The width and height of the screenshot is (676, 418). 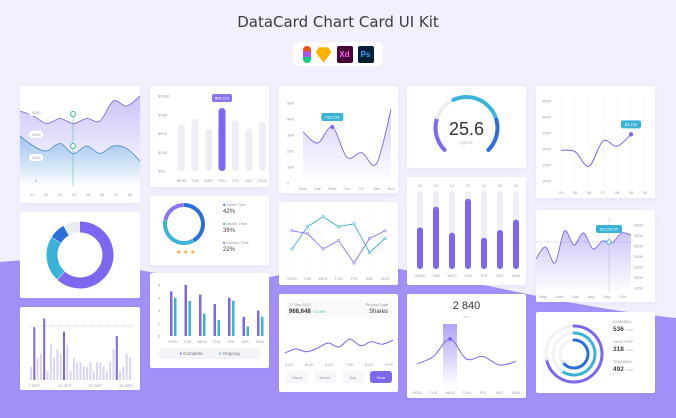 What do you see at coordinates (547, 117) in the screenshot?
I see `y-tick-label: 3000` at bounding box center [547, 117].